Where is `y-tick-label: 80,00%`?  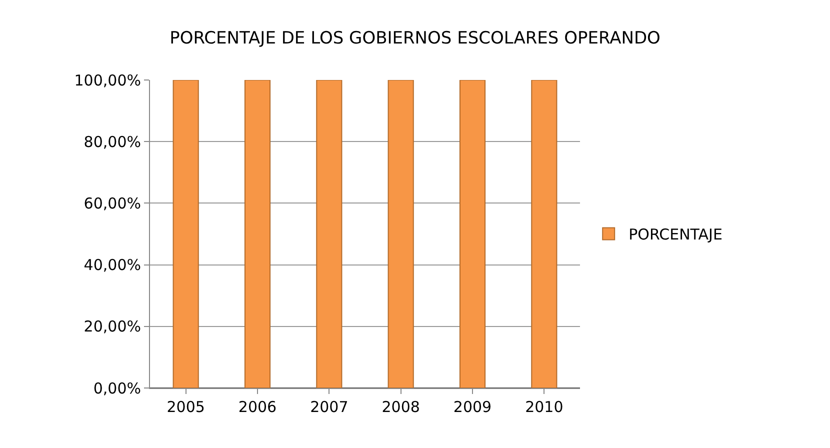 y-tick-label: 80,00% is located at coordinates (112, 141).